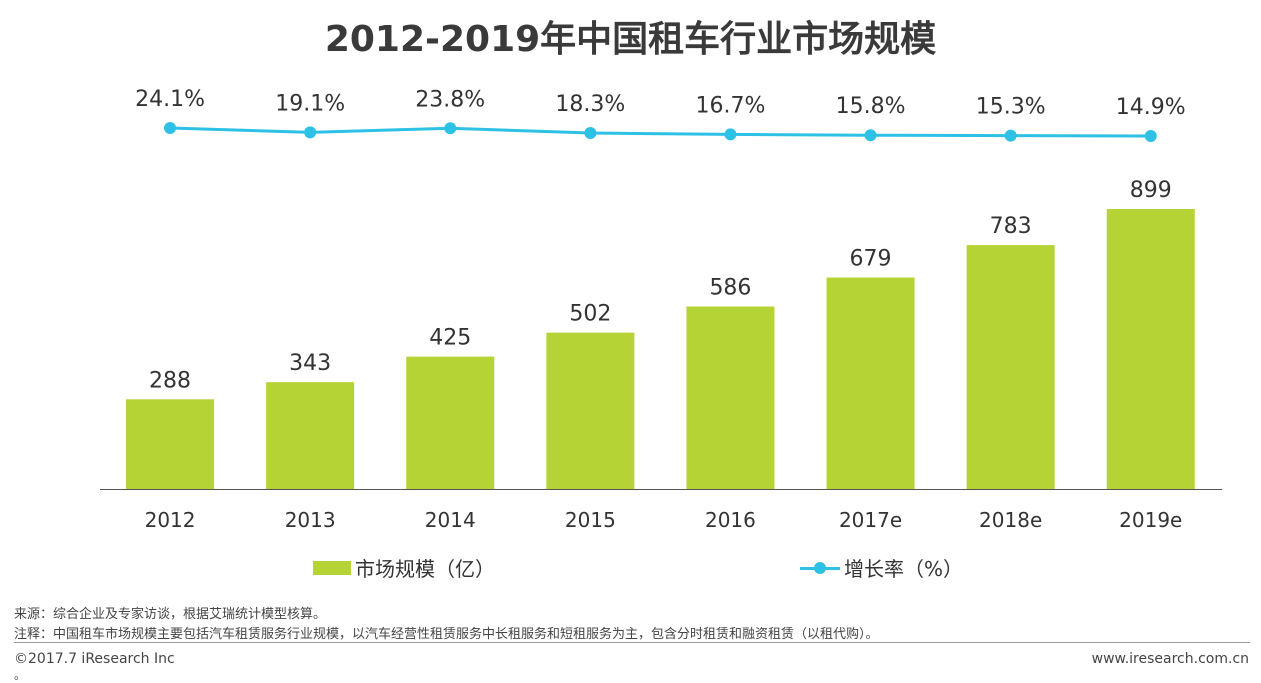 This screenshot has height=683, width=1261. Describe the element at coordinates (871, 106) in the screenshot. I see `growth-label-2017e: 15.8%` at that location.